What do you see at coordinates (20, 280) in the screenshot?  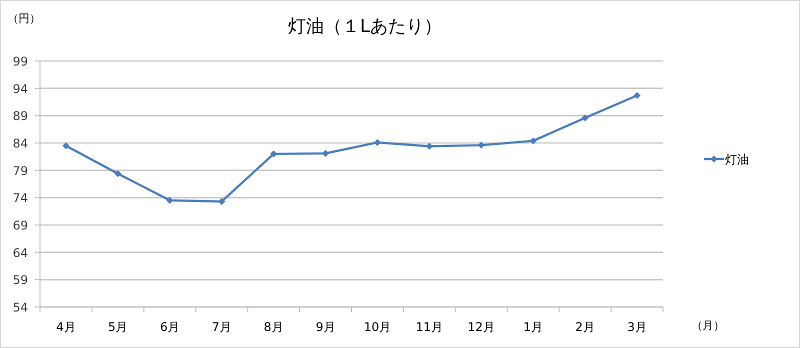 I see `y-tick-label: 59` at bounding box center [20, 280].